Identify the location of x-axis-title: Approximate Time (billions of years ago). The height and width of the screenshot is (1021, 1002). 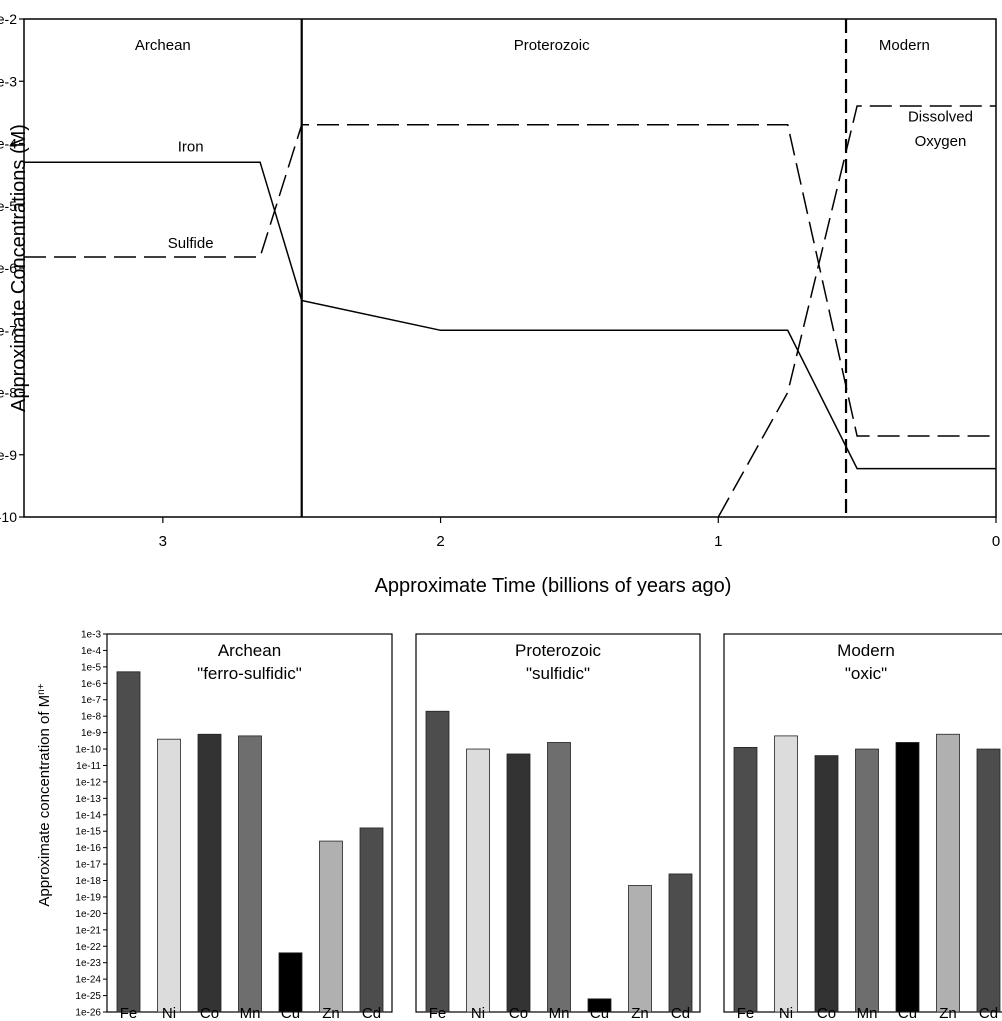
(553, 586).